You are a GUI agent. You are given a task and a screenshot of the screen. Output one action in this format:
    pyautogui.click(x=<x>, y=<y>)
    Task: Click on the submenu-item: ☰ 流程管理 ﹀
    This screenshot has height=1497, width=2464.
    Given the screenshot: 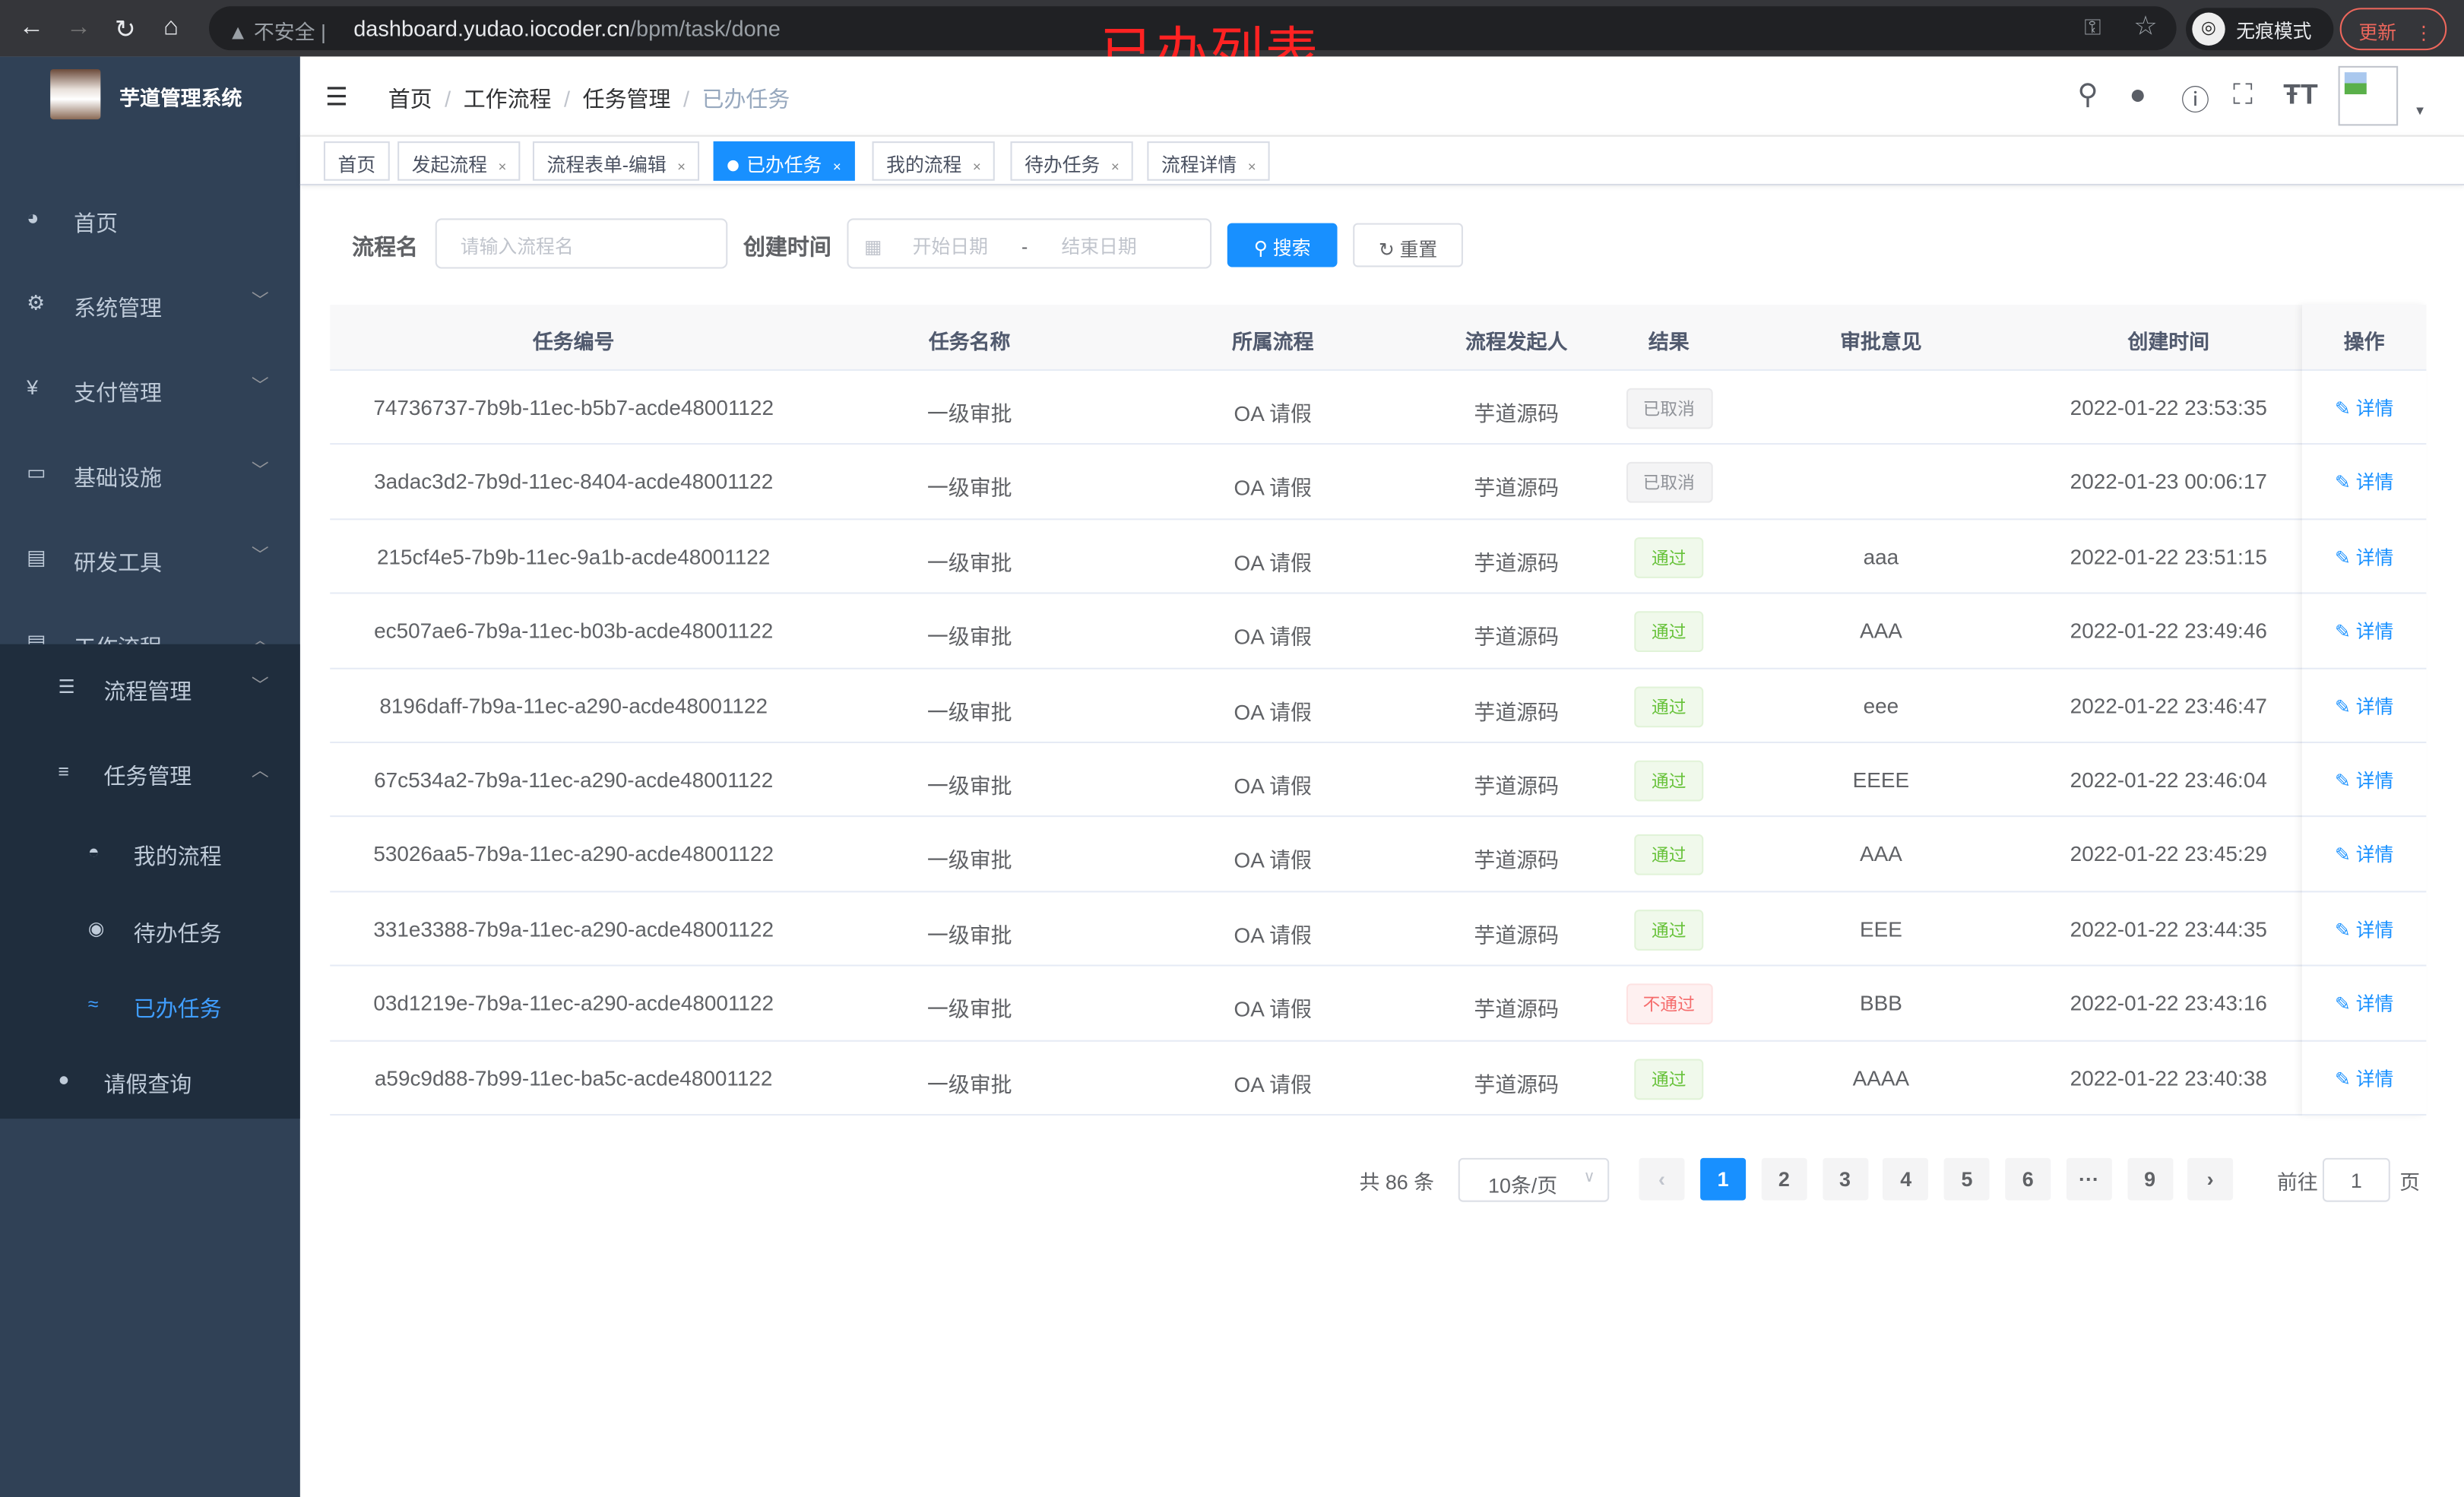 What is the action you would take?
    pyautogui.click(x=150, y=688)
    